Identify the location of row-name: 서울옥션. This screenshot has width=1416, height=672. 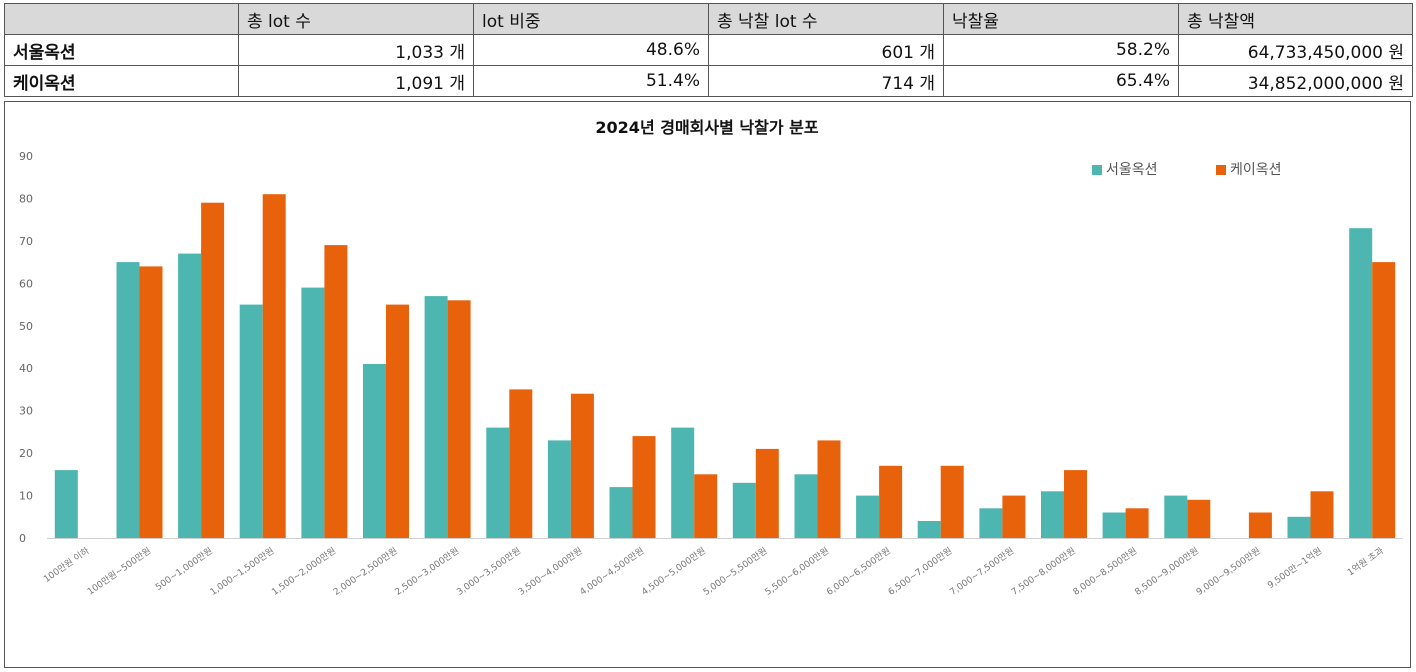
(121, 50).